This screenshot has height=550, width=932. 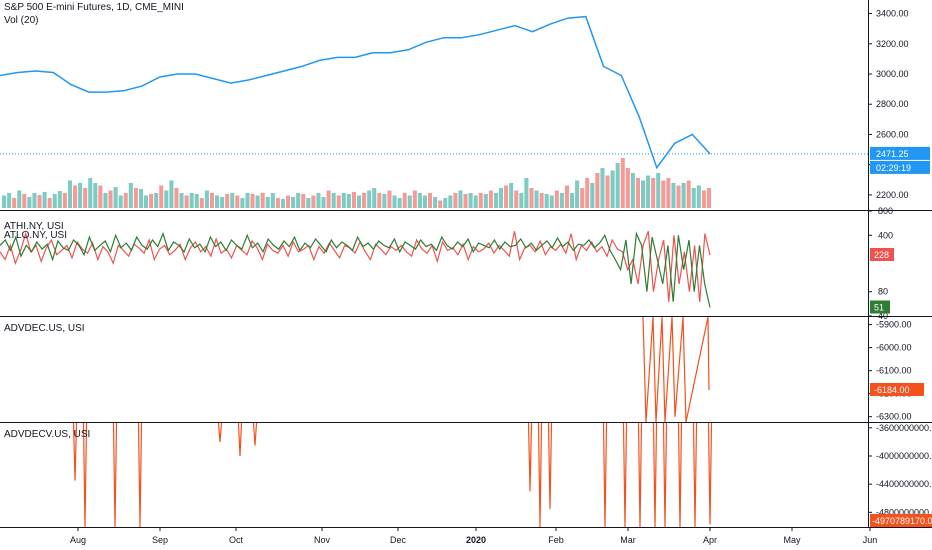 What do you see at coordinates (892, 74) in the screenshot?
I see `y-tick-label: 3000.00` at bounding box center [892, 74].